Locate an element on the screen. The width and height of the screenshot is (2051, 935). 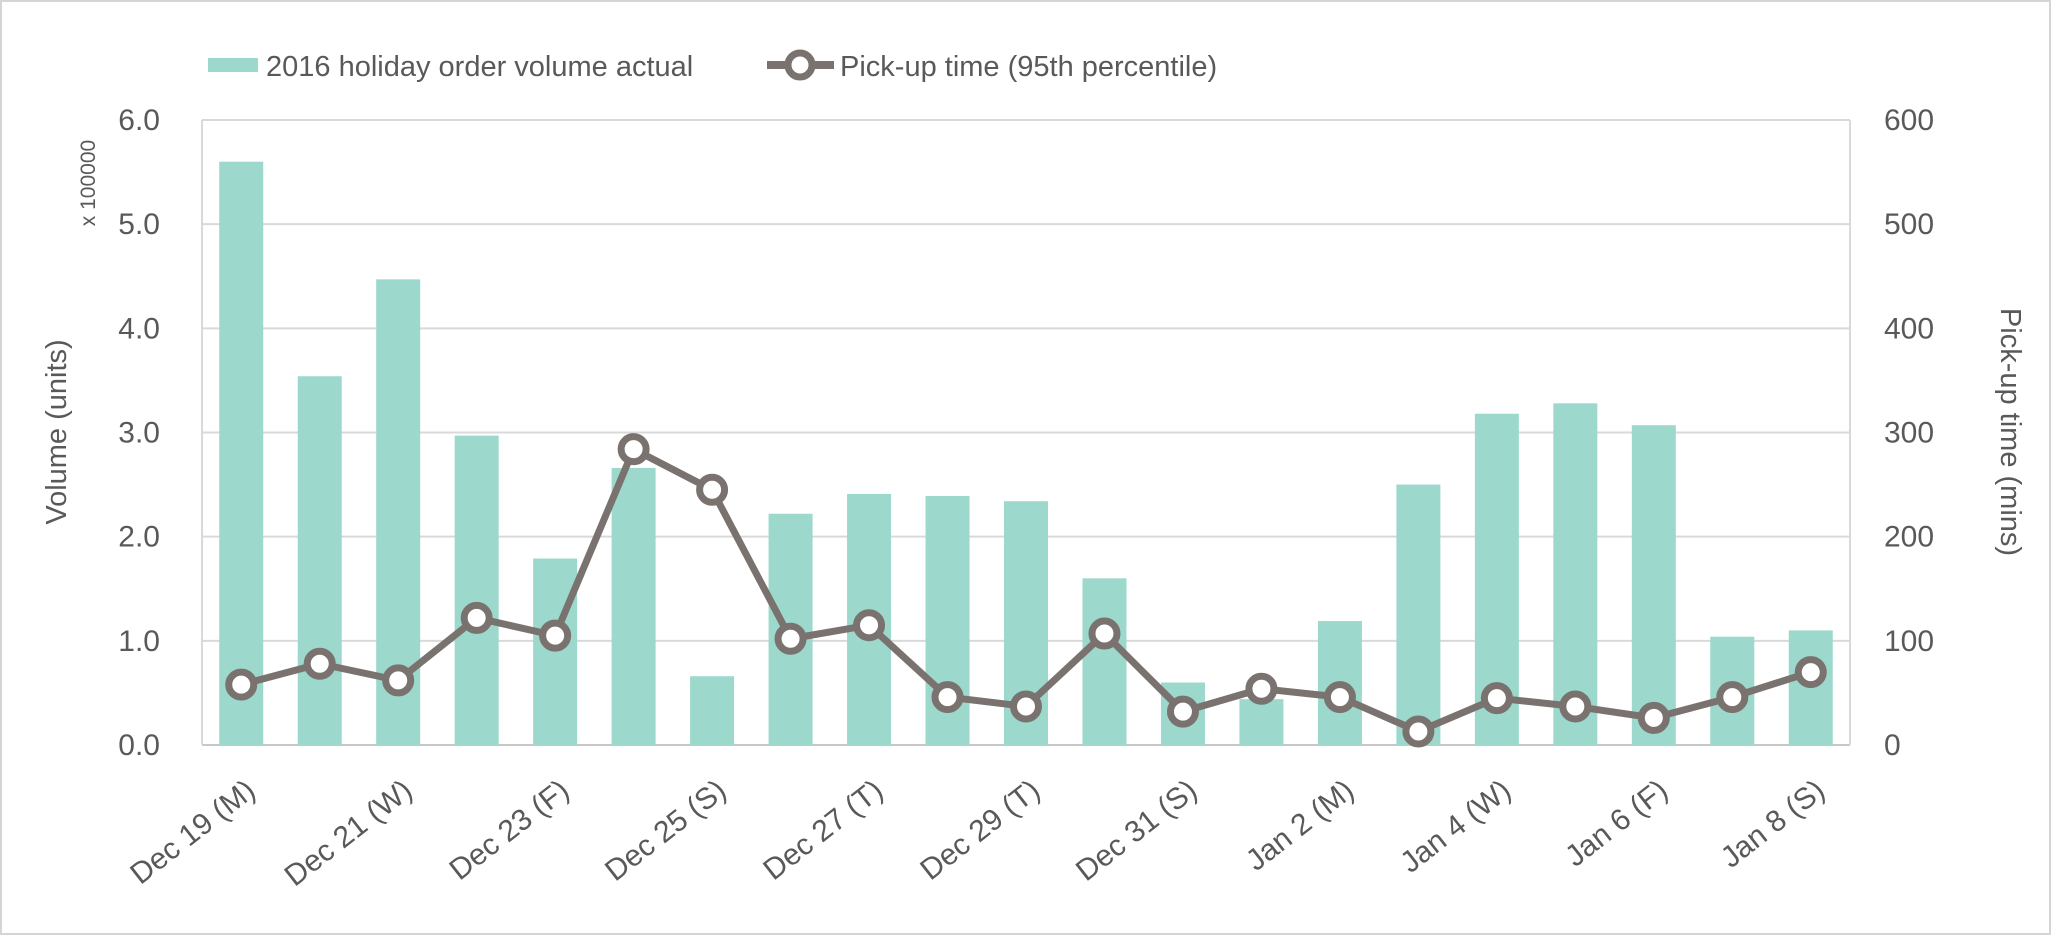
left-axis-tick: 5.0 is located at coordinates (139, 224).